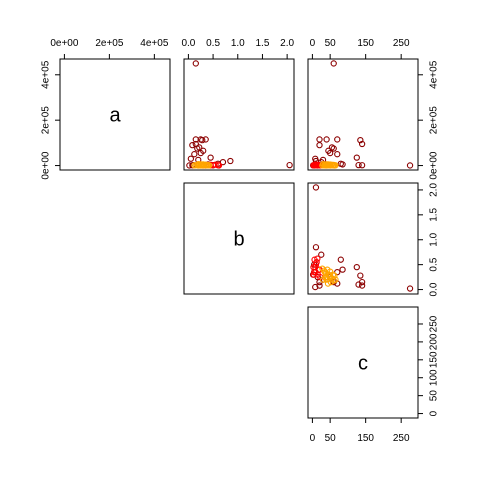 The height and width of the screenshot is (480, 480). What do you see at coordinates (331, 438) in the screenshot?
I see `bottom-tick-label-c-1: 50` at bounding box center [331, 438].